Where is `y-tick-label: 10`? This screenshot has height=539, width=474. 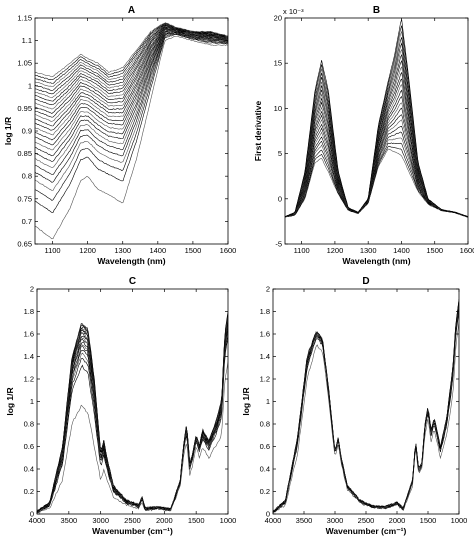
y-tick-label: 10 is located at coordinates (278, 108).